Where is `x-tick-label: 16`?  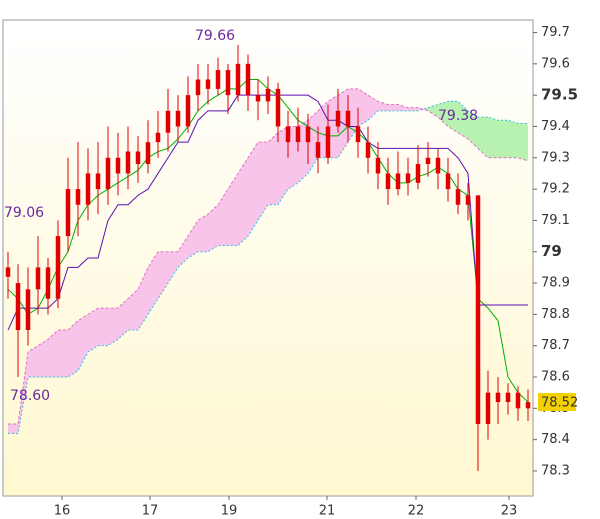
x-tick-label: 16 is located at coordinates (62, 511).